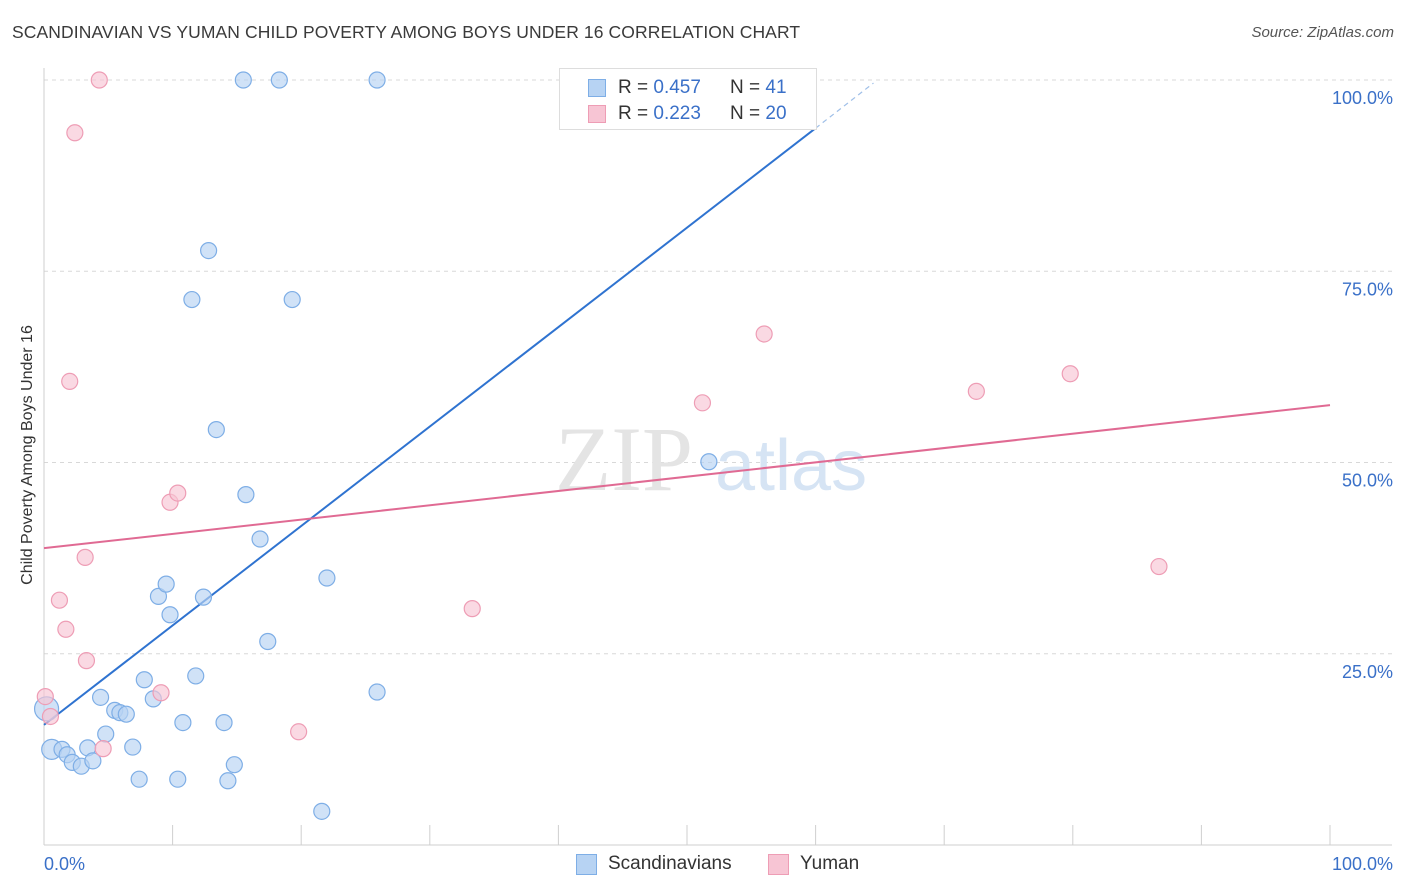 The image size is (1406, 892). What do you see at coordinates (830, 863) in the screenshot?
I see `legend-label-yuman: Yuman` at bounding box center [830, 863].